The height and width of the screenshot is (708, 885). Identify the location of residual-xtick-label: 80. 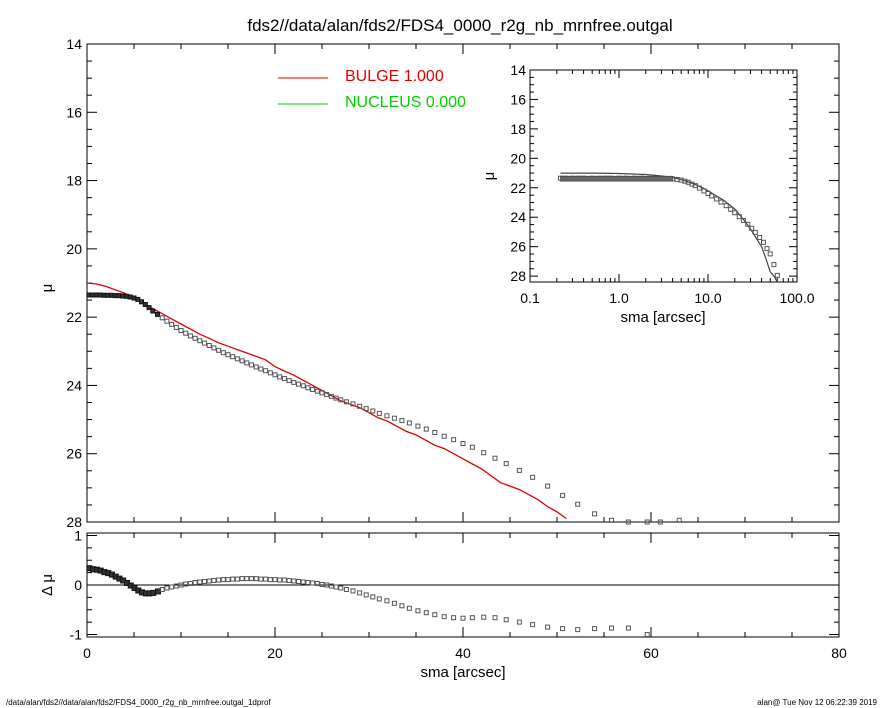
(839, 653).